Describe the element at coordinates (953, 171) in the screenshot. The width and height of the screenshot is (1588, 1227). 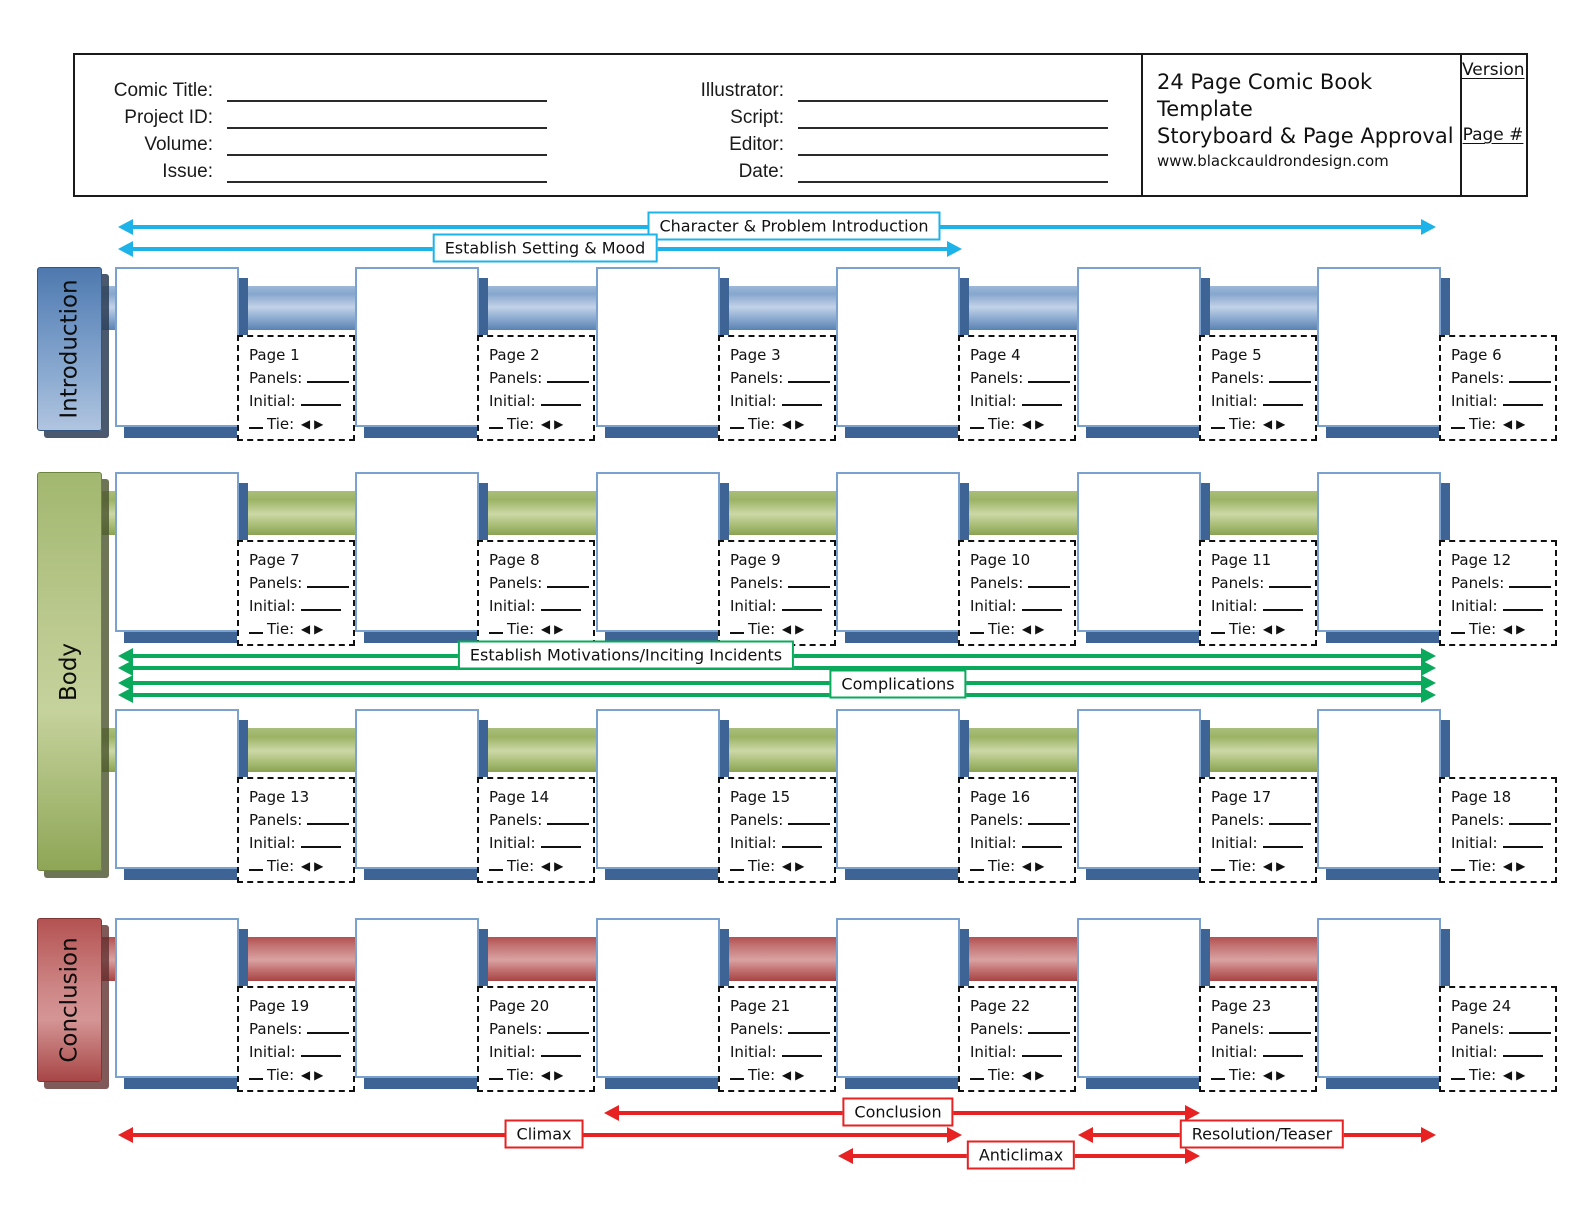
I see `date-field` at that location.